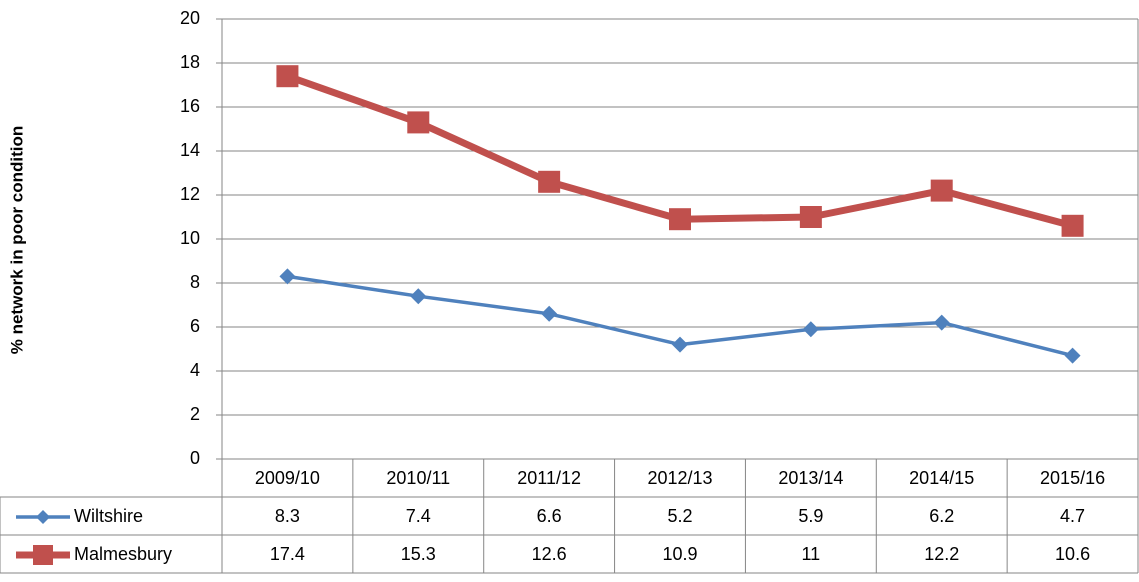 This screenshot has height=582, width=1139. What do you see at coordinates (811, 554) in the screenshot?
I see `table-value: 11` at bounding box center [811, 554].